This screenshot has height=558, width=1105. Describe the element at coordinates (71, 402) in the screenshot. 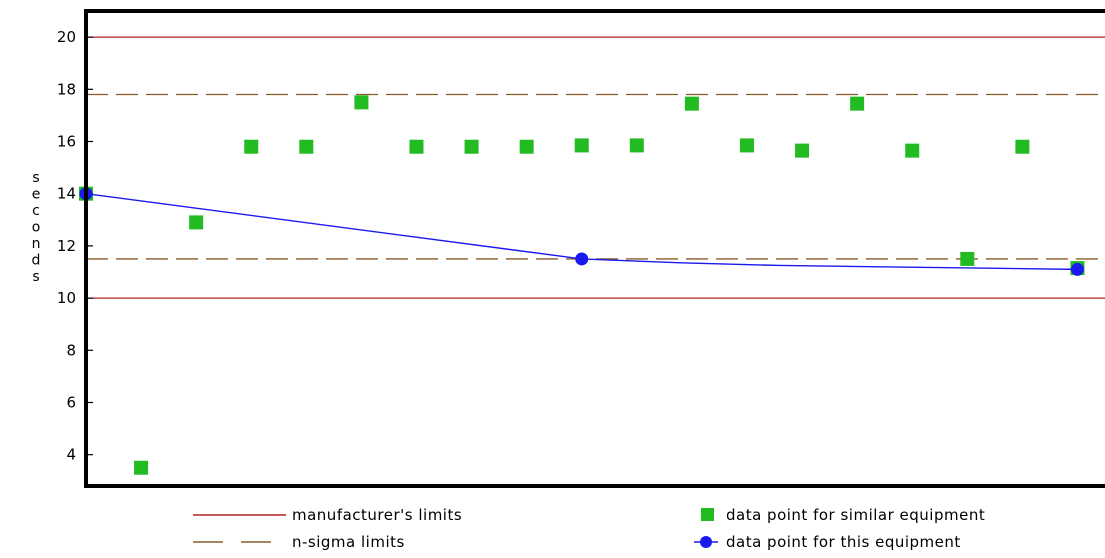

I see `y-tick-label: 6` at that location.